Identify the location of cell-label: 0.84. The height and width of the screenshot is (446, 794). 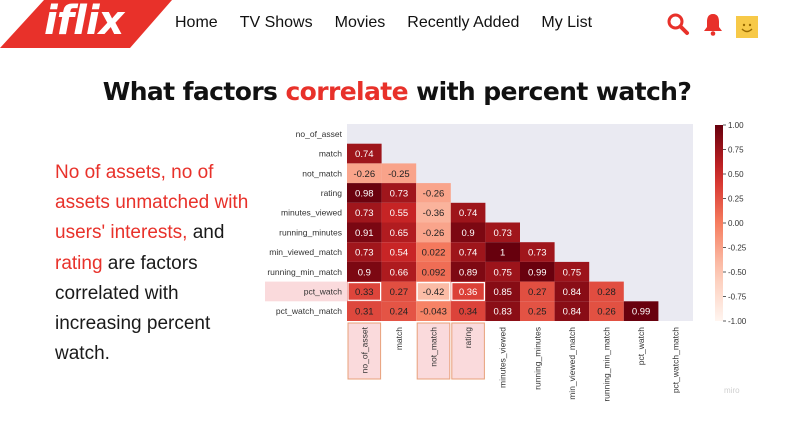
(572, 312).